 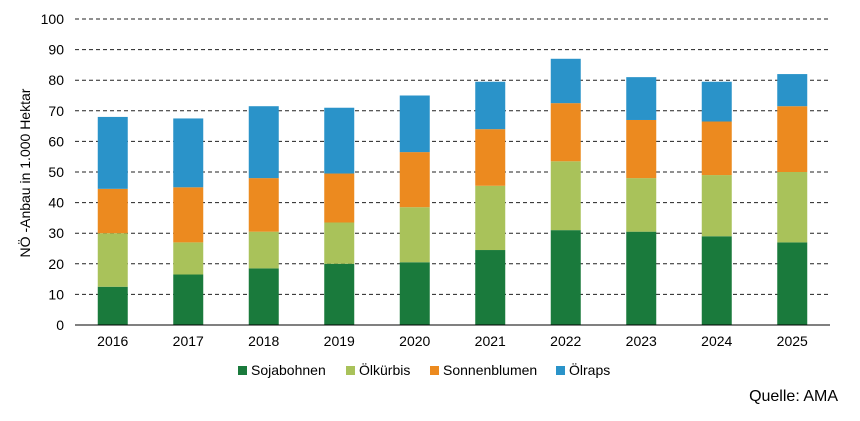 I want to click on y-tick-label: 30, so click(x=56, y=233).